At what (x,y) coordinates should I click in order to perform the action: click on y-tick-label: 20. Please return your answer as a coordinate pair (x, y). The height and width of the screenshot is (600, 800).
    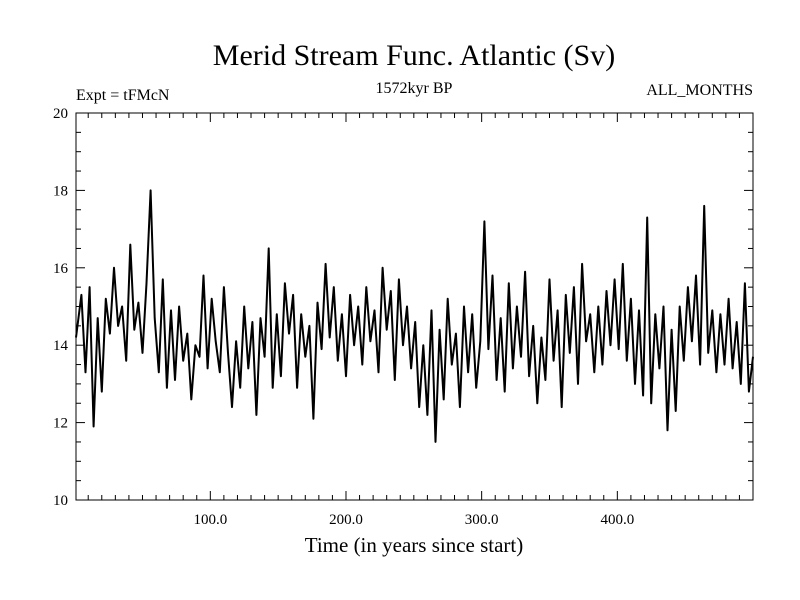
    Looking at the image, I should click on (60, 114).